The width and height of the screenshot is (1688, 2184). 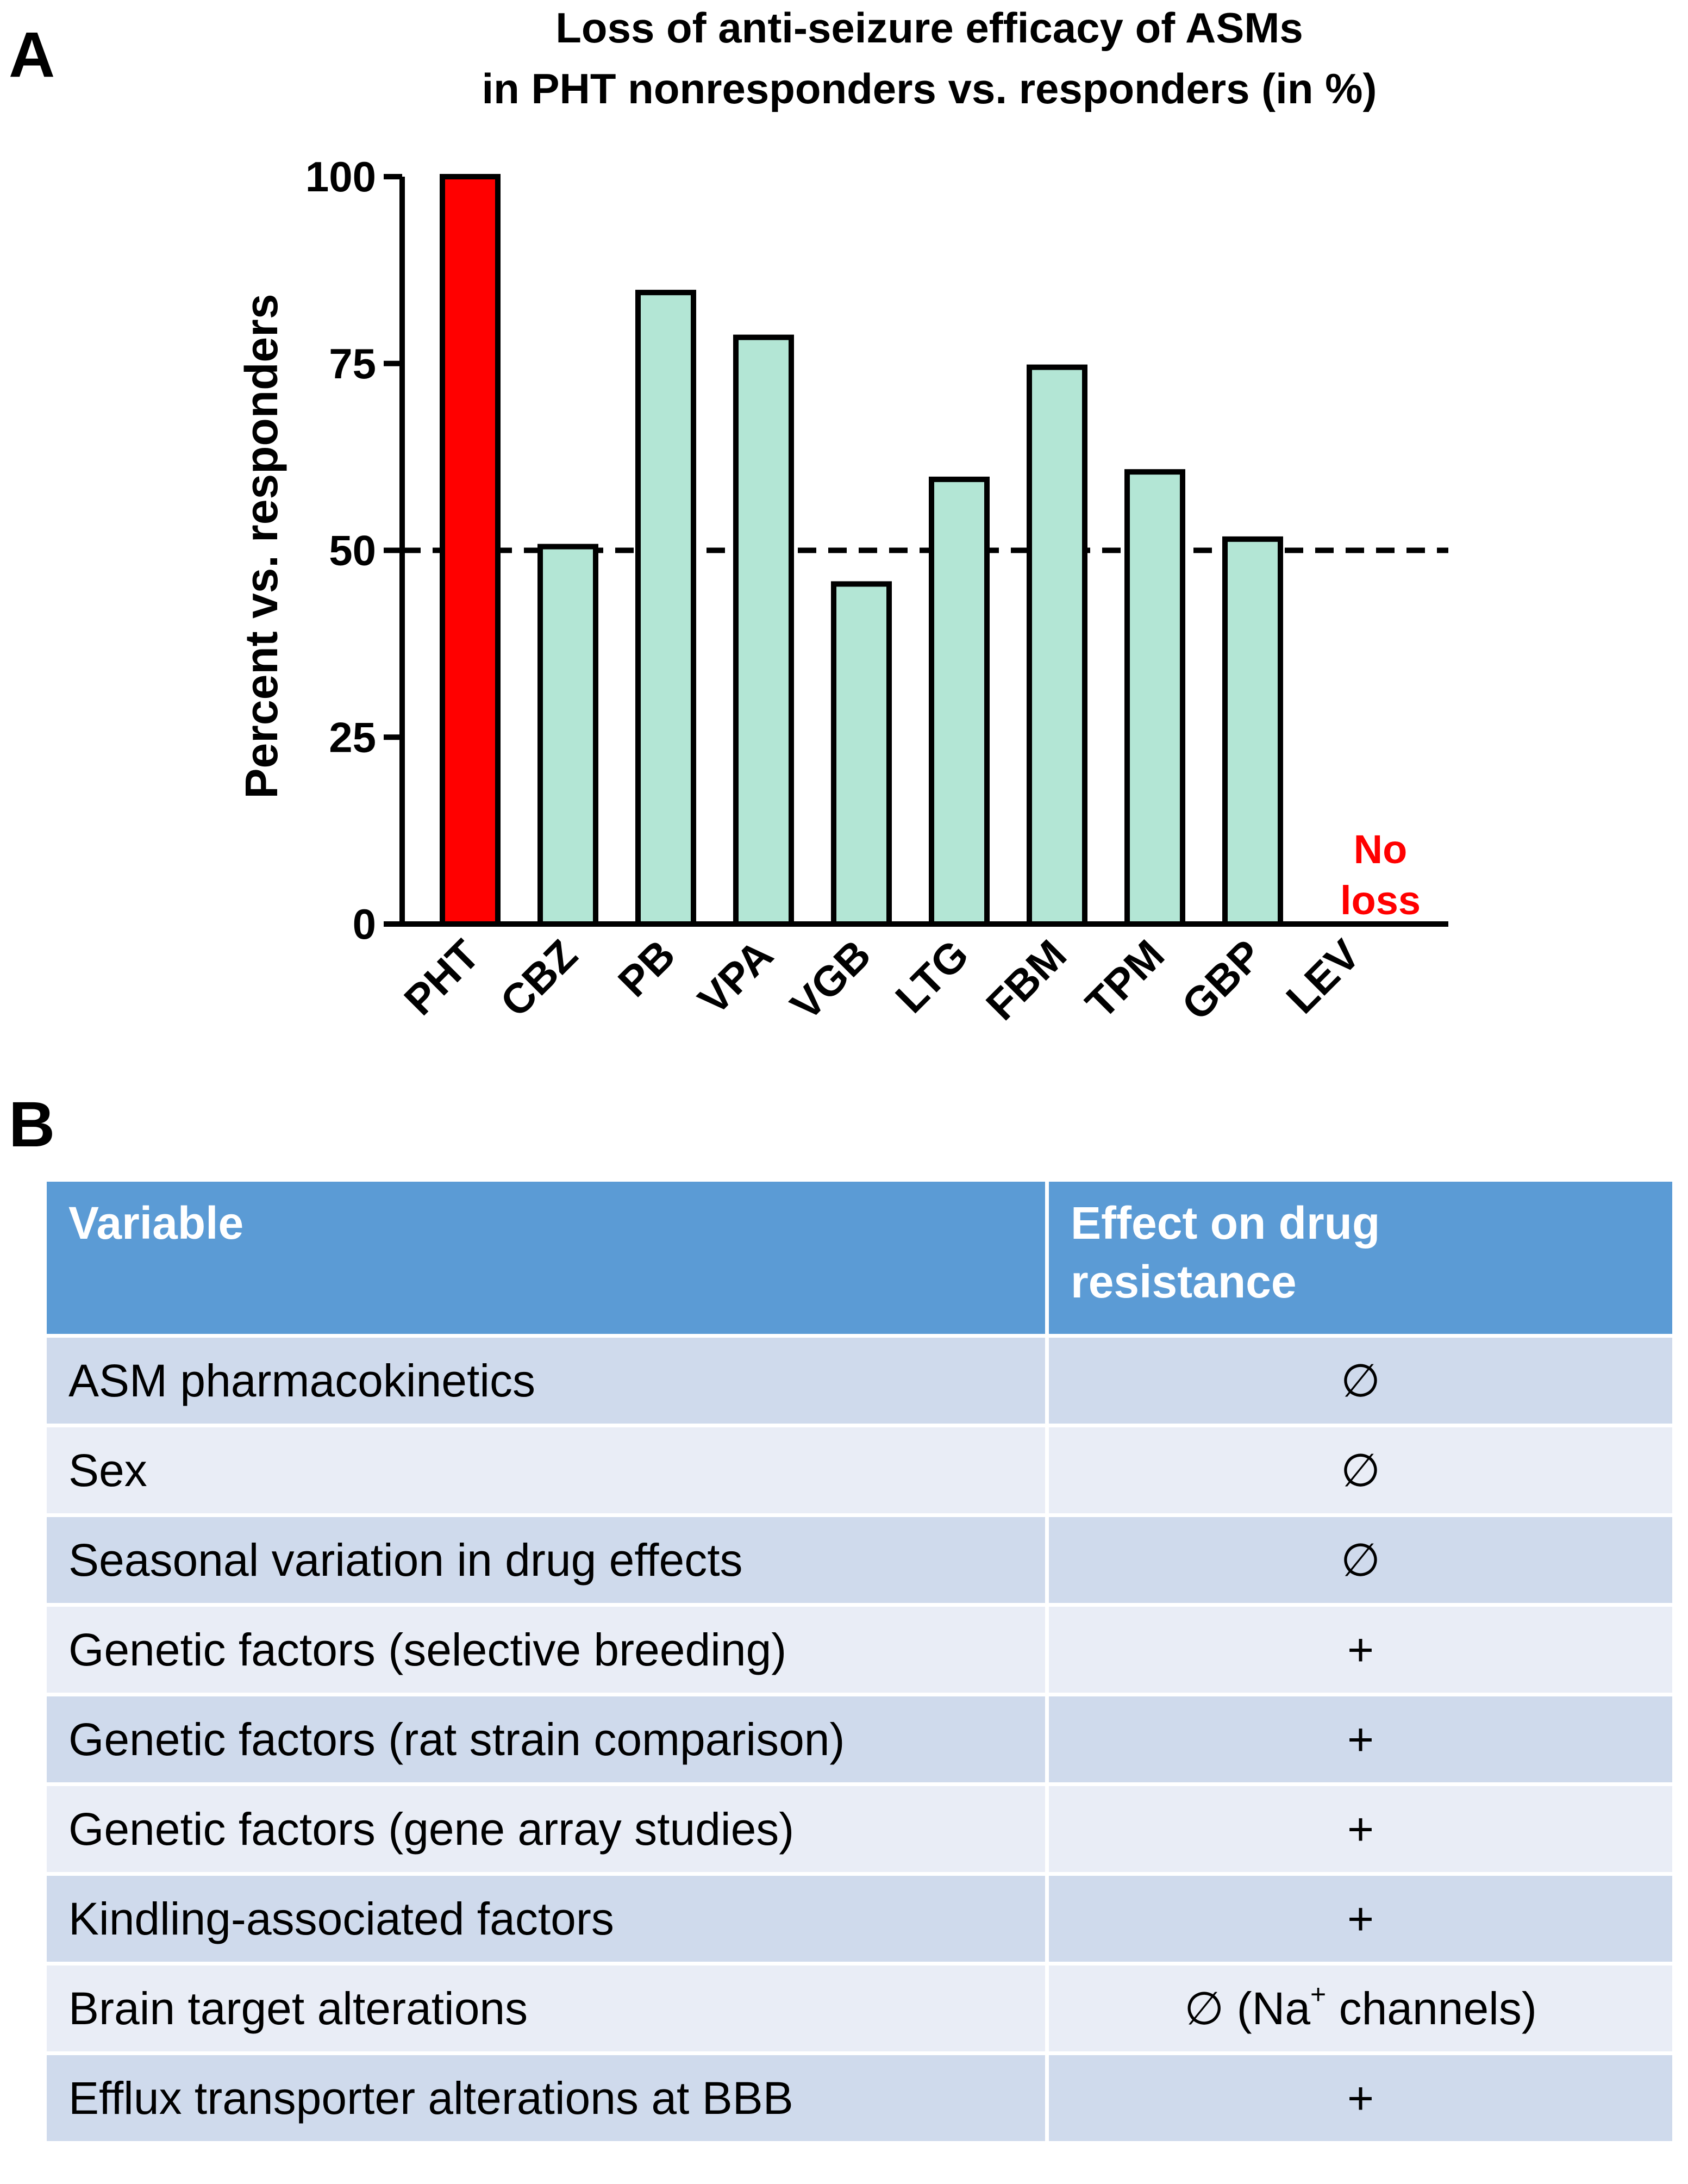 What do you see at coordinates (261, 546) in the screenshot?
I see `y-axis-label: Percent vs. responders` at bounding box center [261, 546].